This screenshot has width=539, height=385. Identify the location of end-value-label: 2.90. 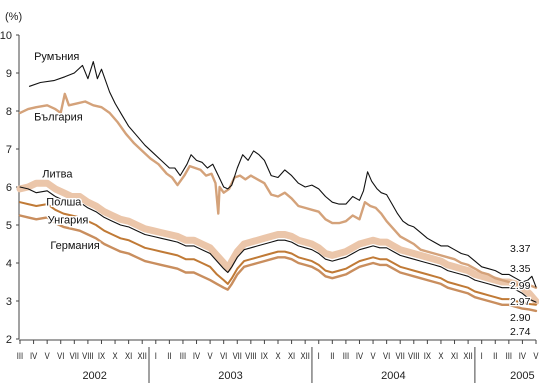
(520, 318).